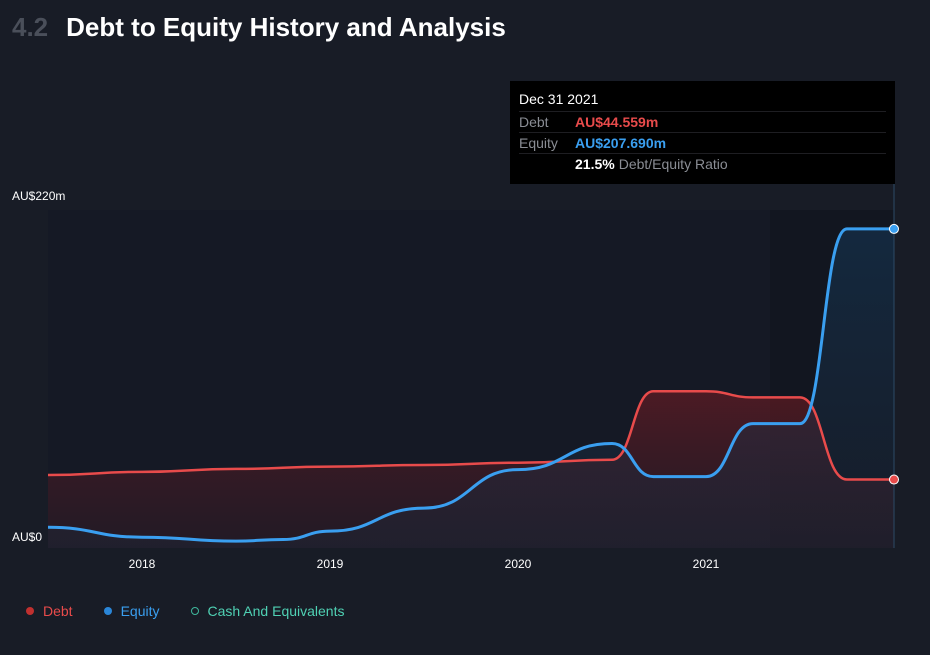  Describe the element at coordinates (534, 122) in the screenshot. I see `tooltip-debt-label: Debt` at that location.